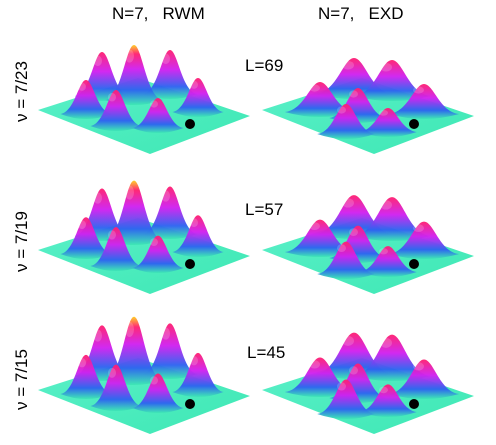  What do you see at coordinates (21, 241) in the screenshot?
I see `row-label-nu-7-19: ν = 7/19` at bounding box center [21, 241].